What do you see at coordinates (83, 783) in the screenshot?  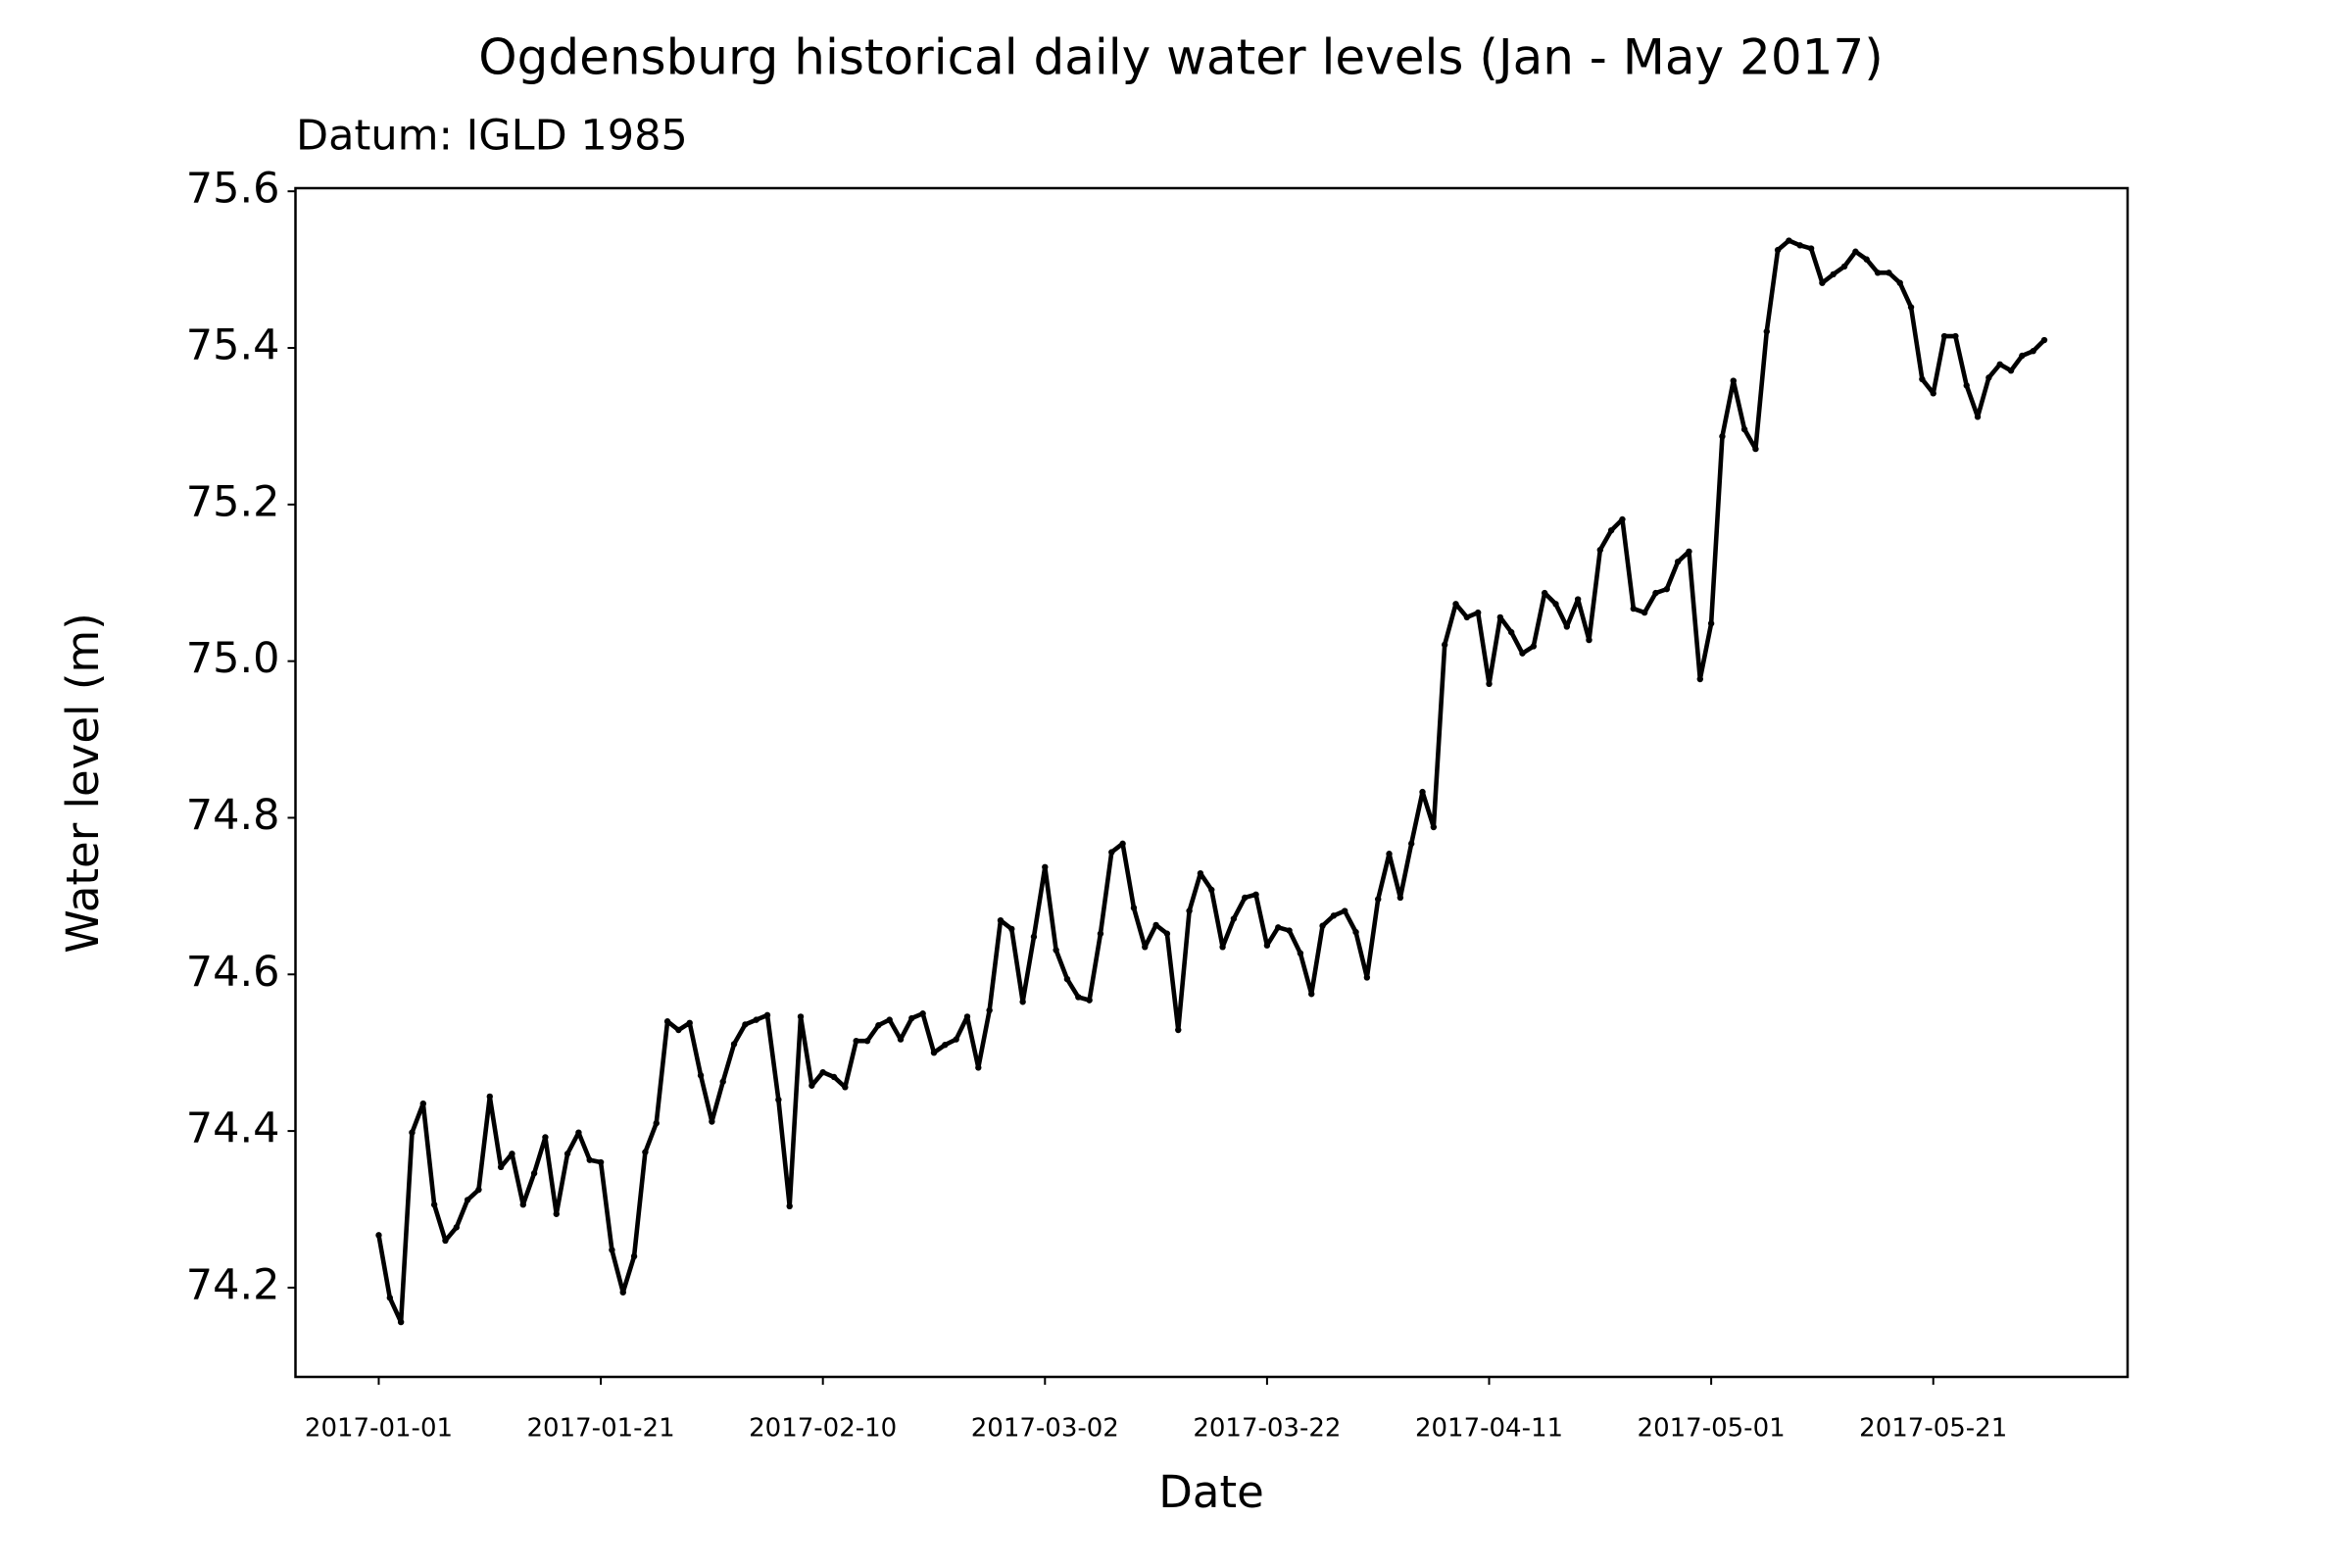 I see `y-axis-label: Water level (m)` at bounding box center [83, 783].